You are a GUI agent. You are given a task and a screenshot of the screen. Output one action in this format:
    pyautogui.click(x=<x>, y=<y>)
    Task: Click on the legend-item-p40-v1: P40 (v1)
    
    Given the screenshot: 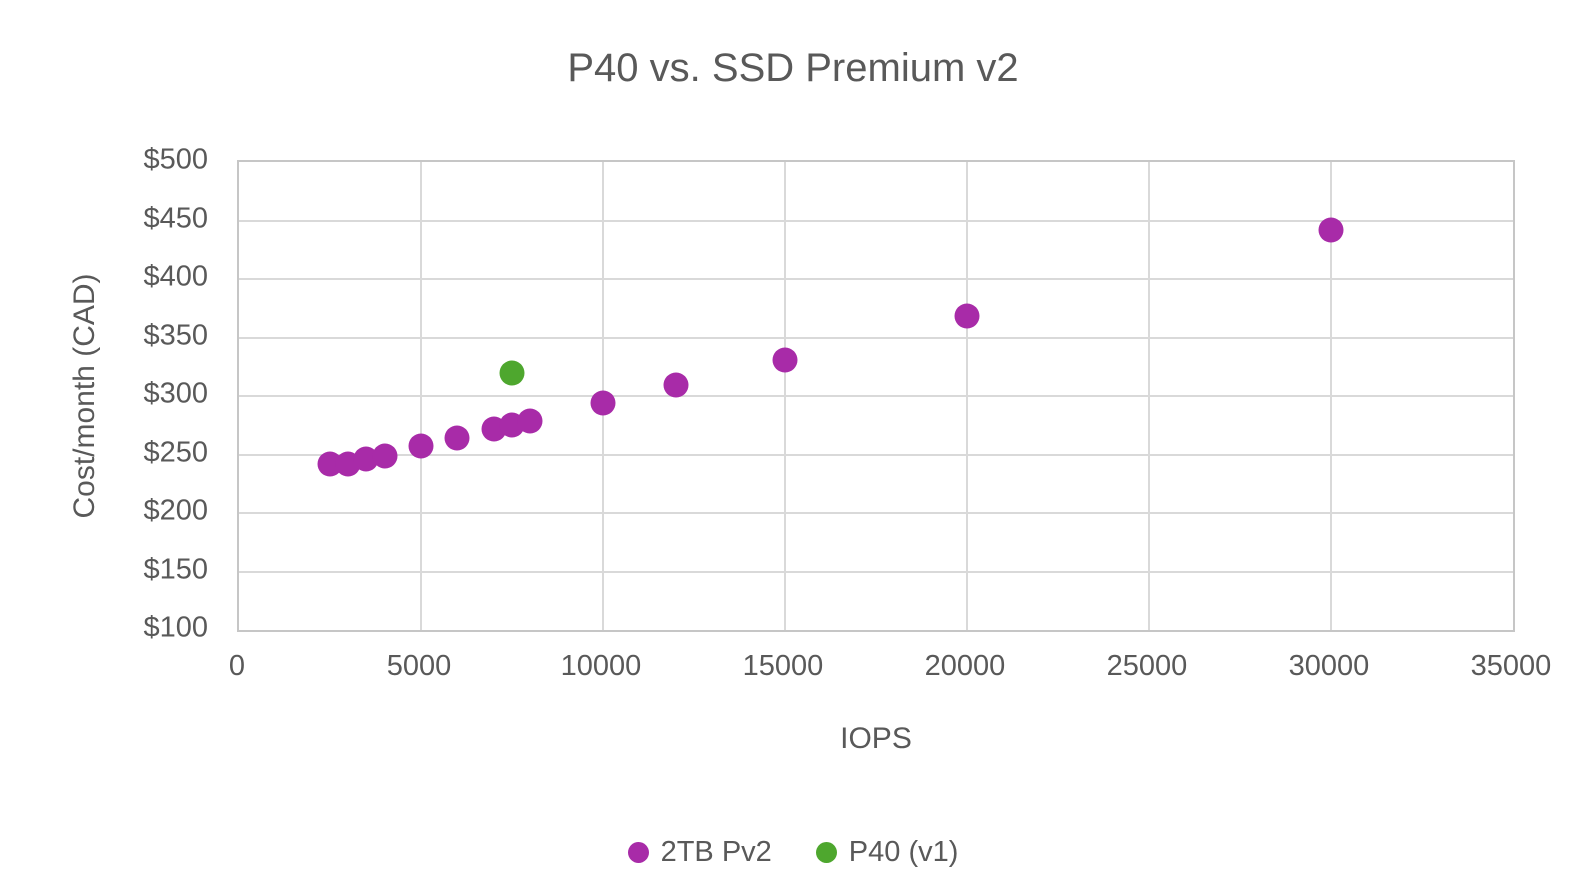 What is the action you would take?
    pyautogui.click(x=887, y=852)
    